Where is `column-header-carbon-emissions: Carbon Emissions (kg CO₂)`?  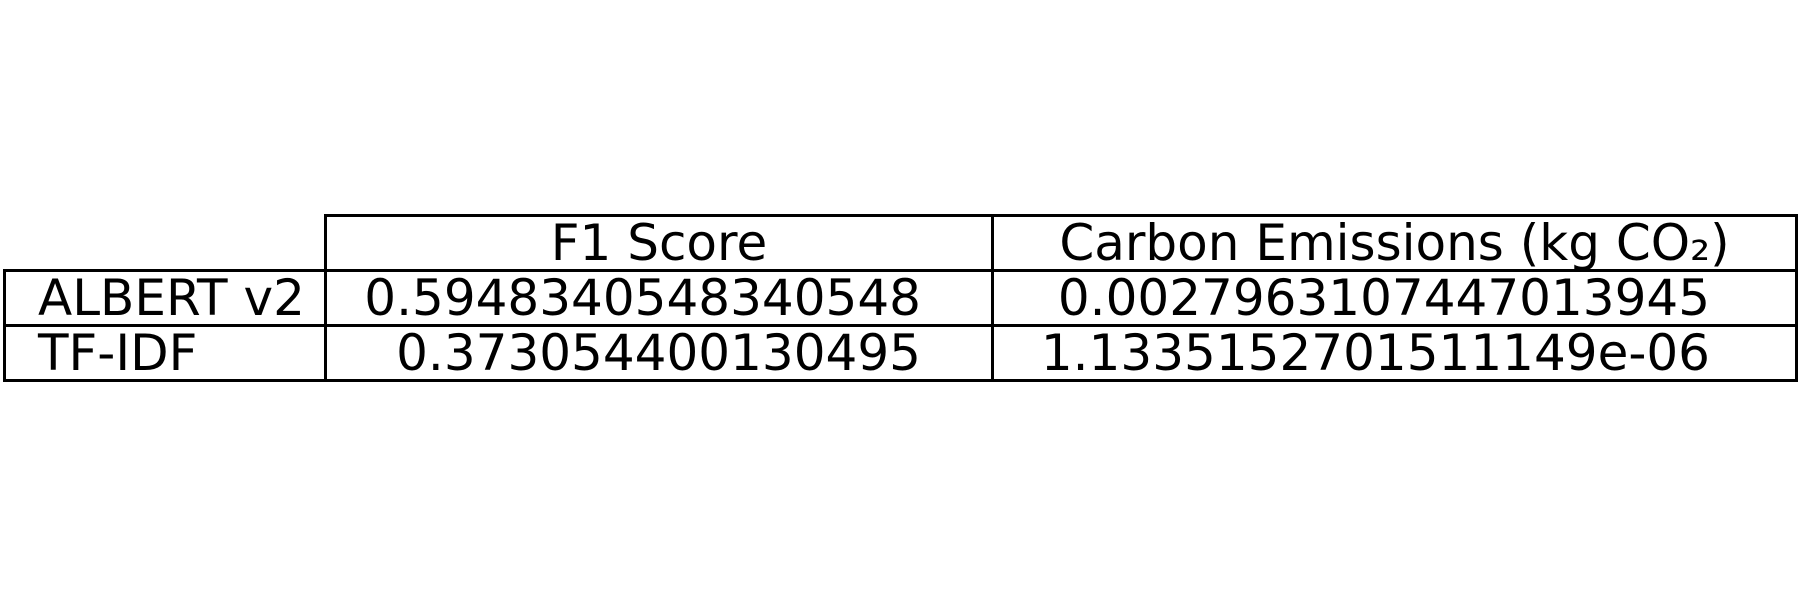 column-header-carbon-emissions: Carbon Emissions (kg CO₂) is located at coordinates (1394, 243).